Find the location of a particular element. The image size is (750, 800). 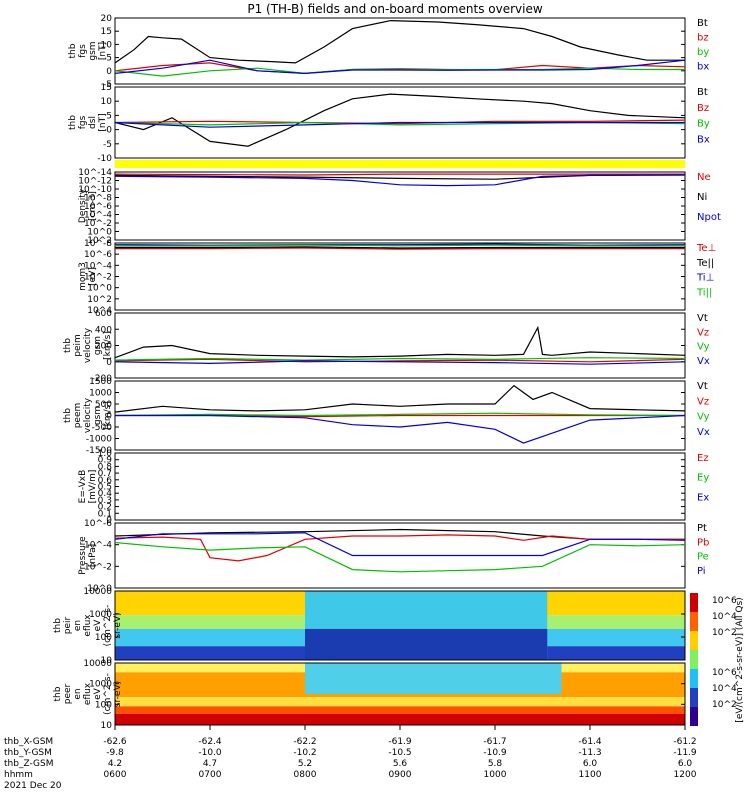

y-tick-label: 20 is located at coordinates (107, 19).